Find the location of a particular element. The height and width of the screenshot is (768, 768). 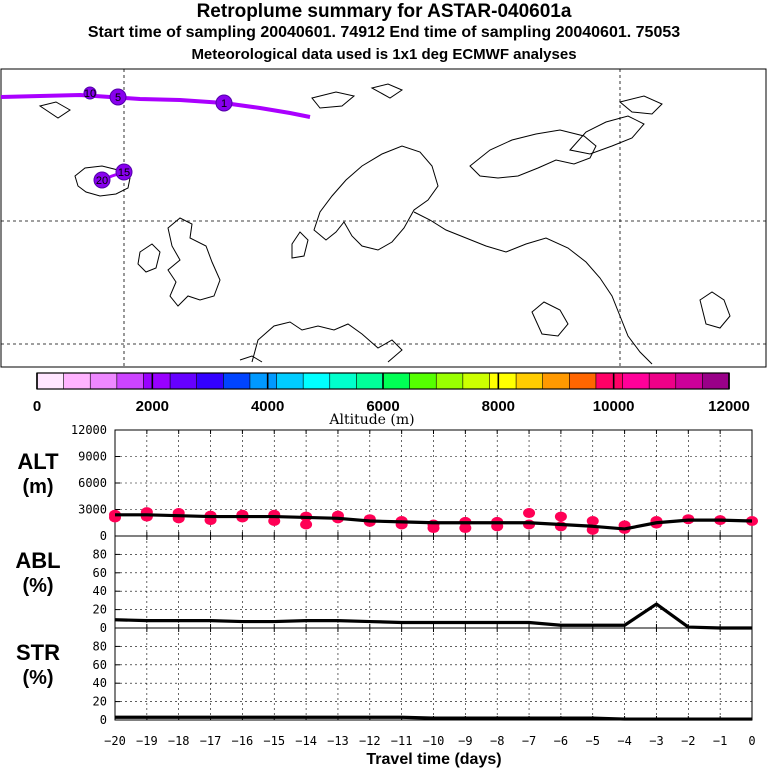

x-tick-label: −1 is located at coordinates (720, 741).